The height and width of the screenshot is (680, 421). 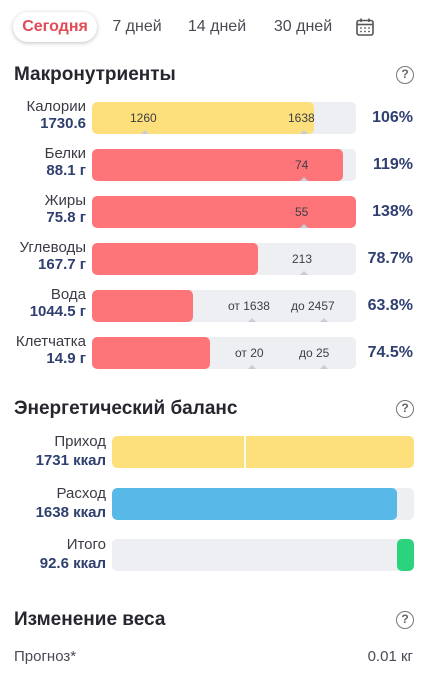 What do you see at coordinates (57, 311) in the screenshot?
I see `macro-value: 1044.5 г` at bounding box center [57, 311].